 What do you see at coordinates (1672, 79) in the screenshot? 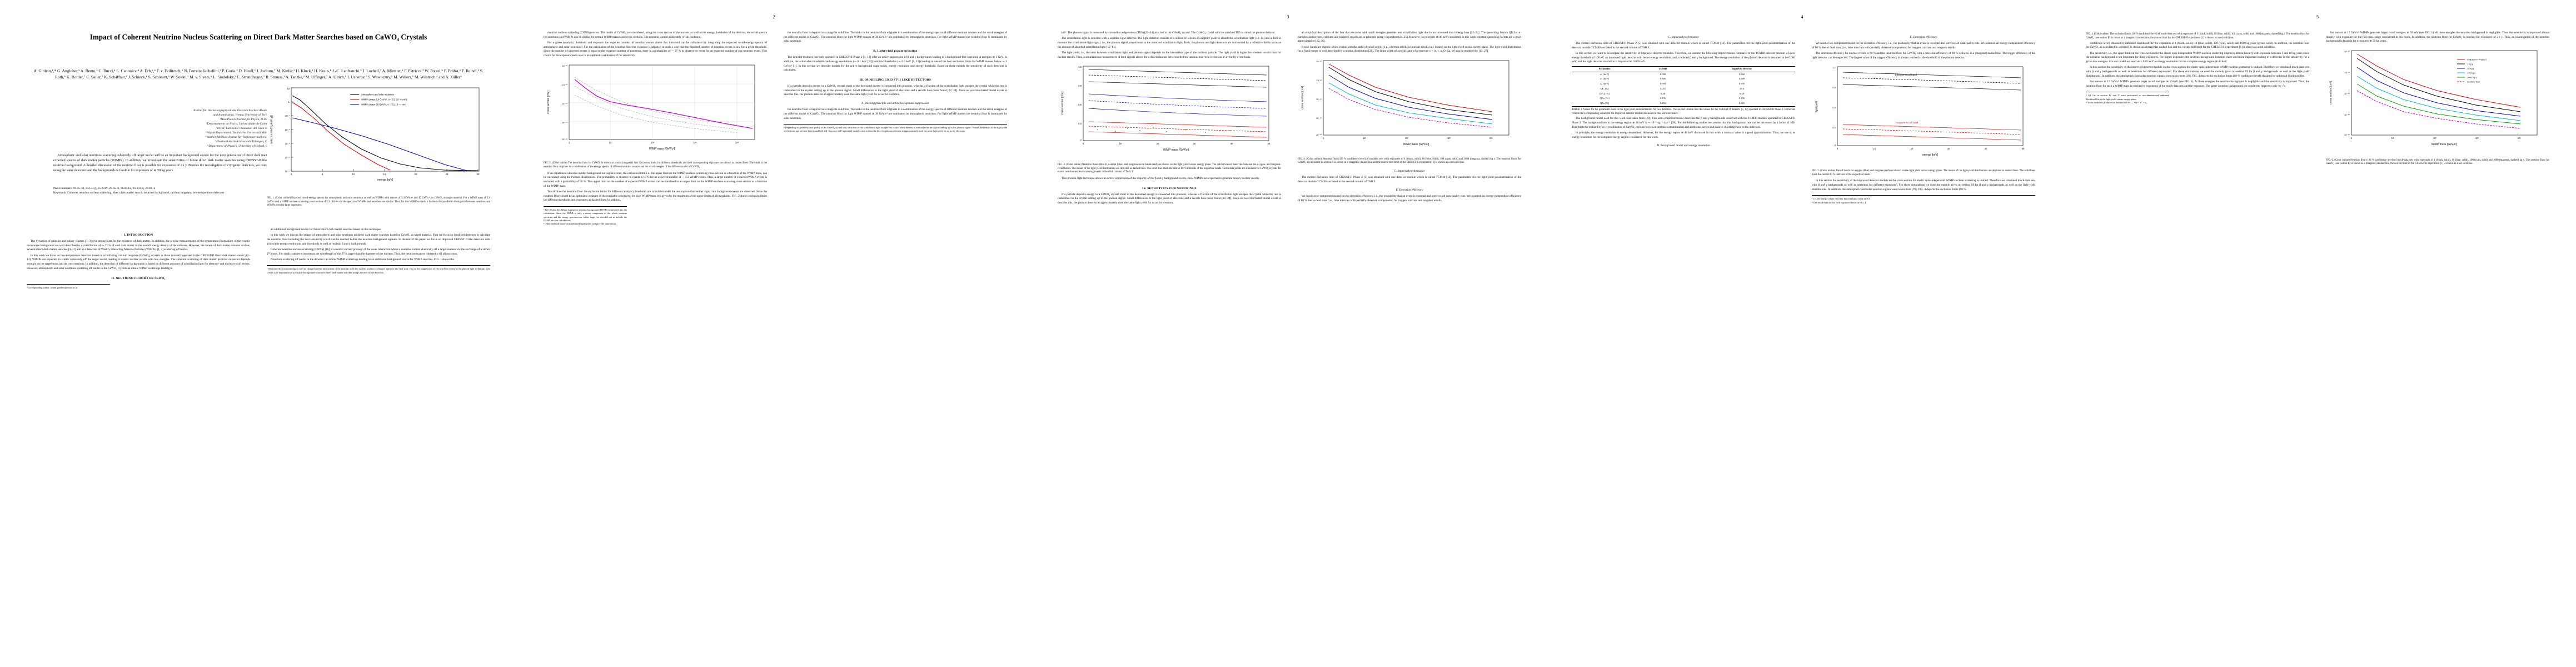
I see `table-row: σ₁ [keV] 0.380 0.069` at bounding box center [1672, 79].